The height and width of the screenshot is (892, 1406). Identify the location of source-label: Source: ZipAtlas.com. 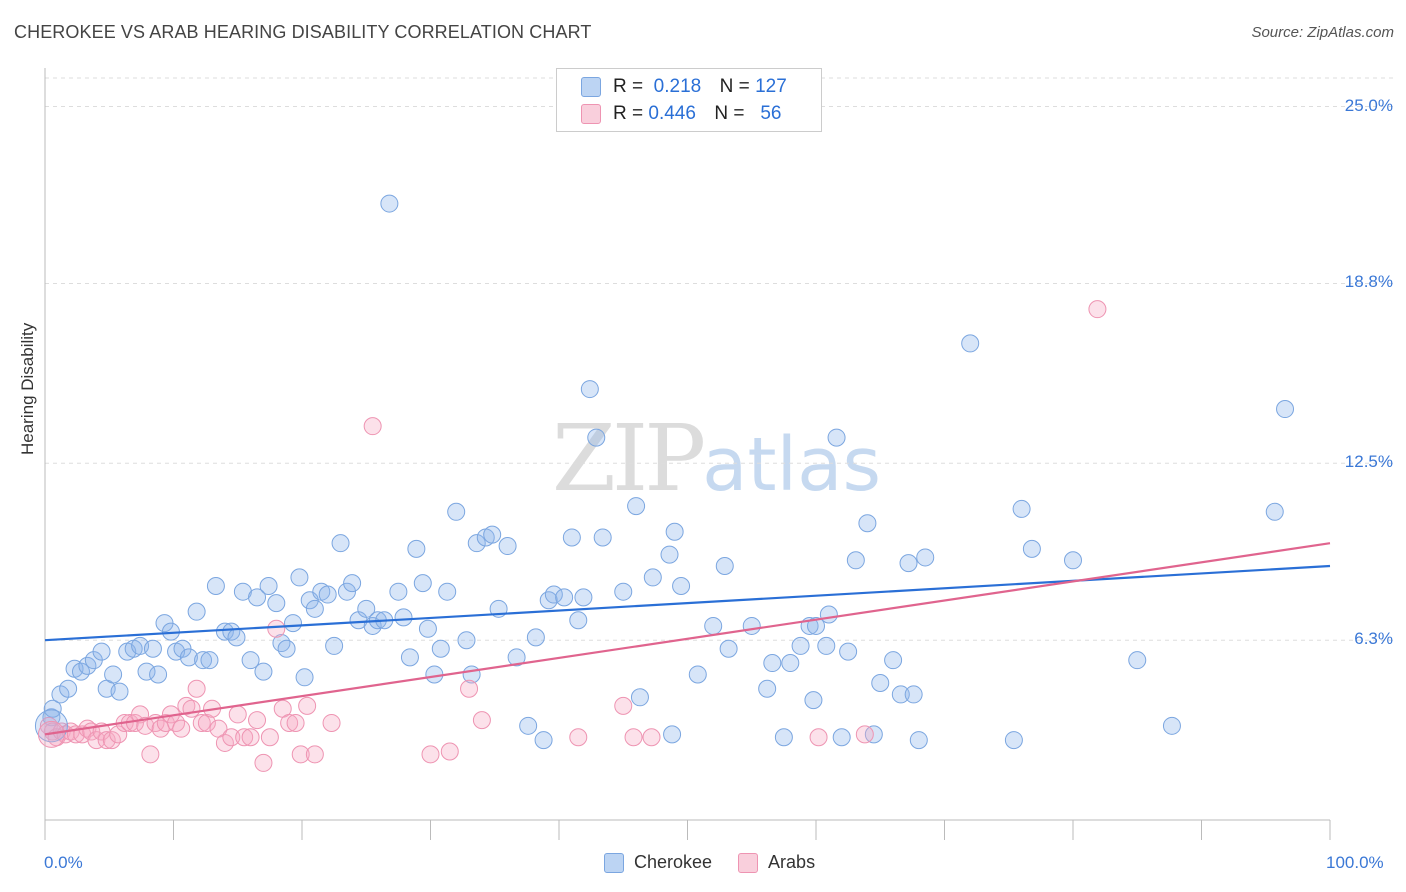
(1322, 32).